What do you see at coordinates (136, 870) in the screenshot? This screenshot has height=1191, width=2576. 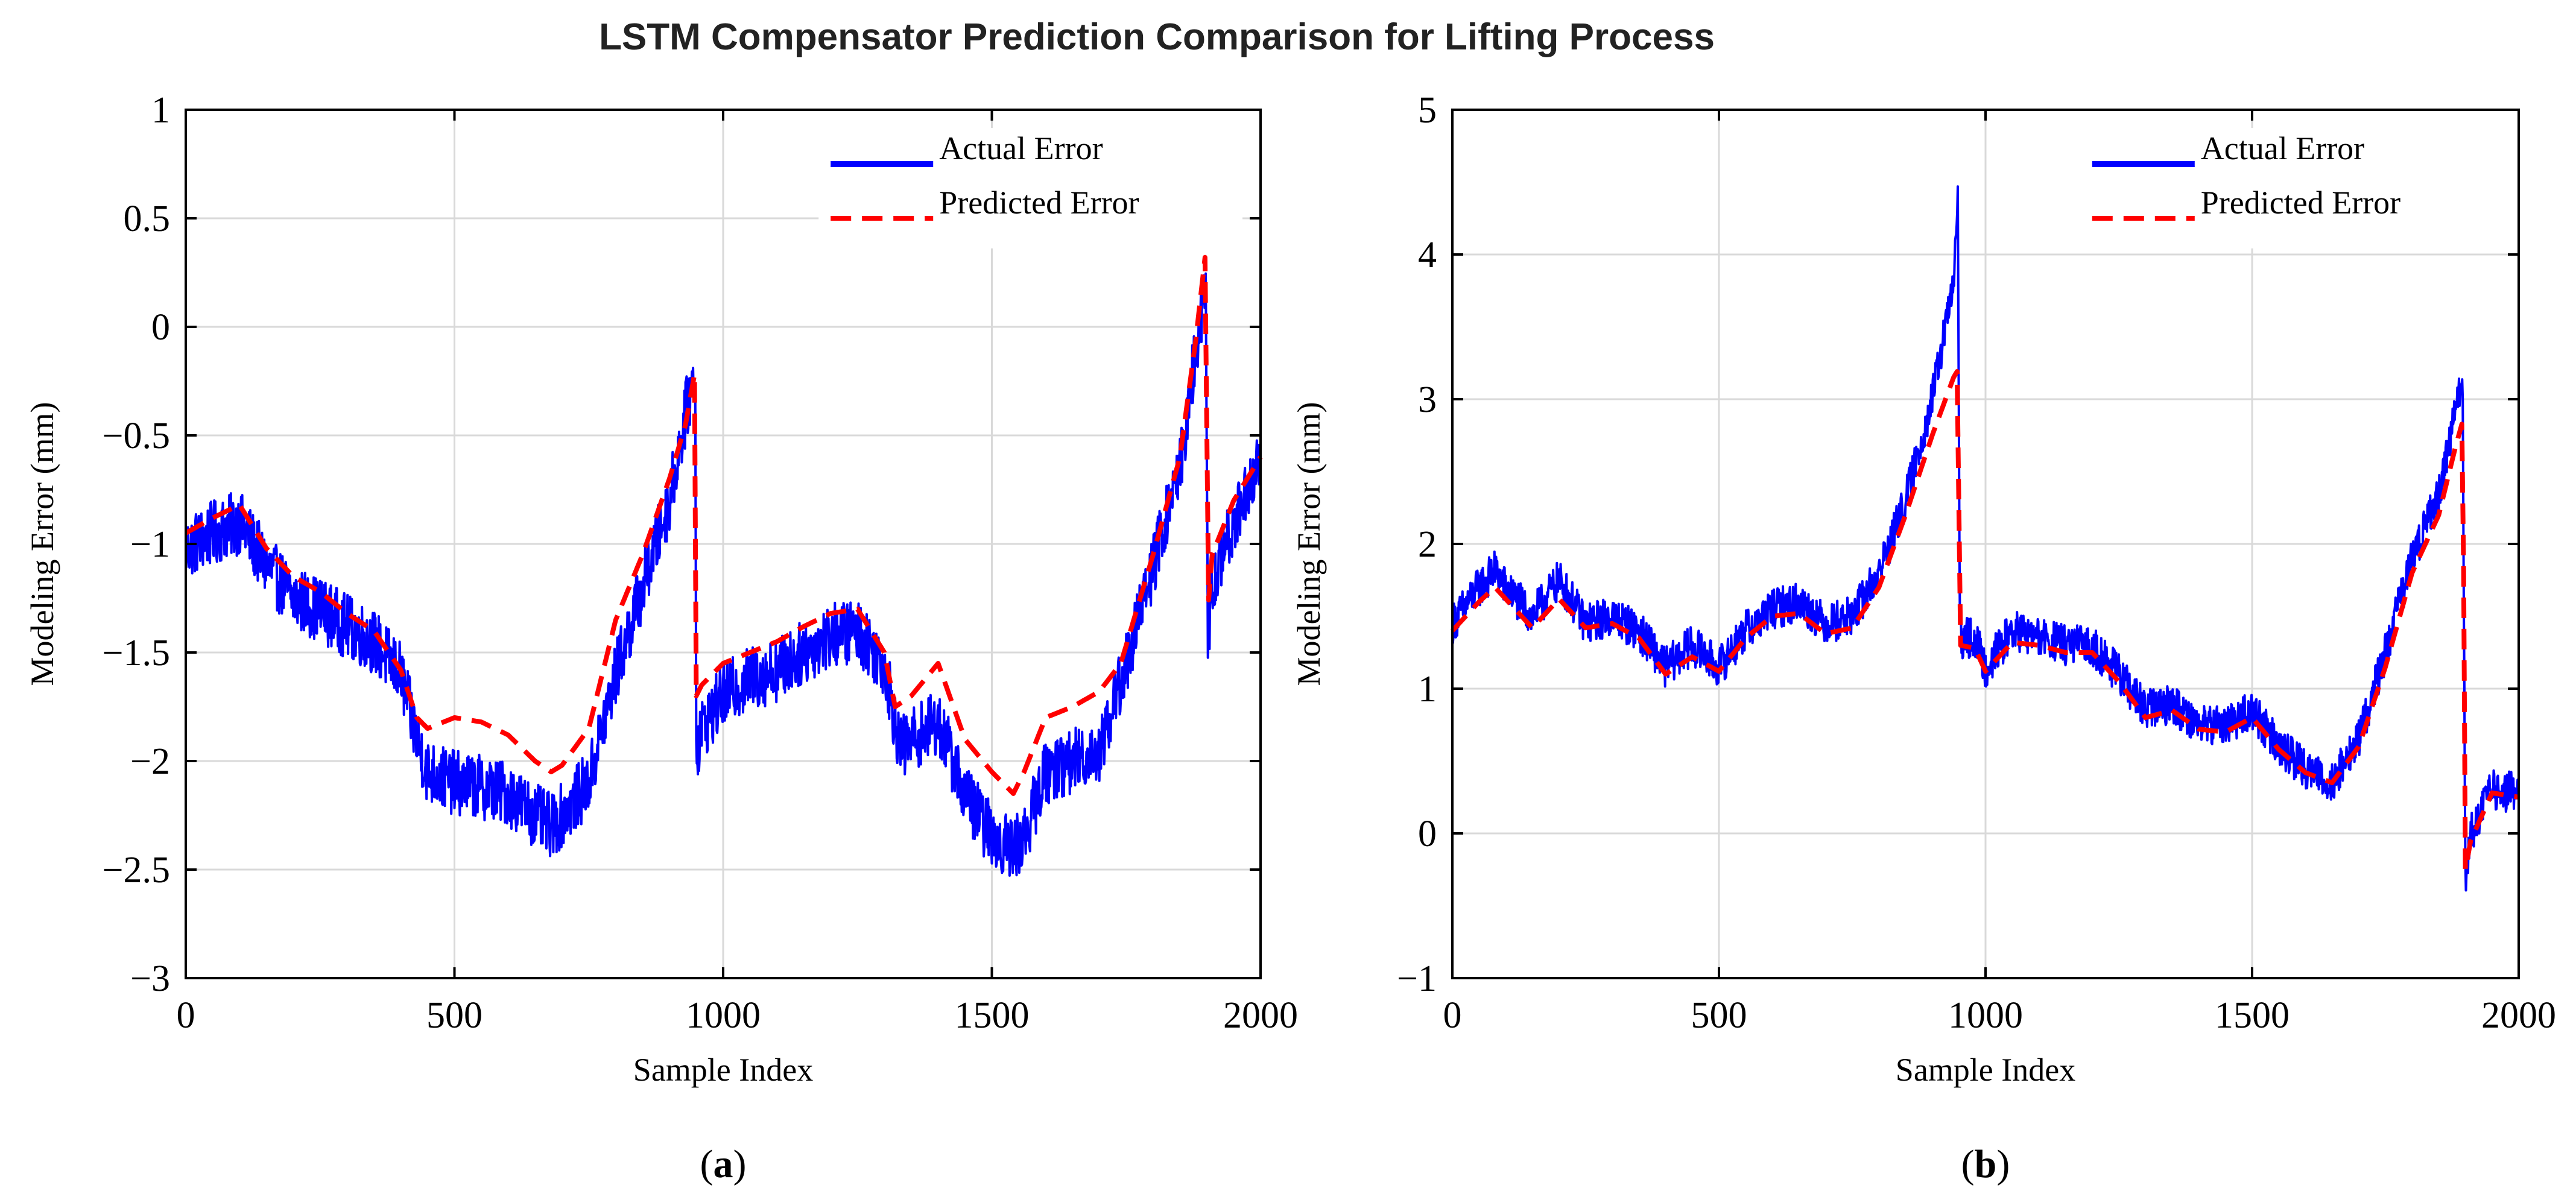 I see `y-tick-label: −2.5` at bounding box center [136, 870].